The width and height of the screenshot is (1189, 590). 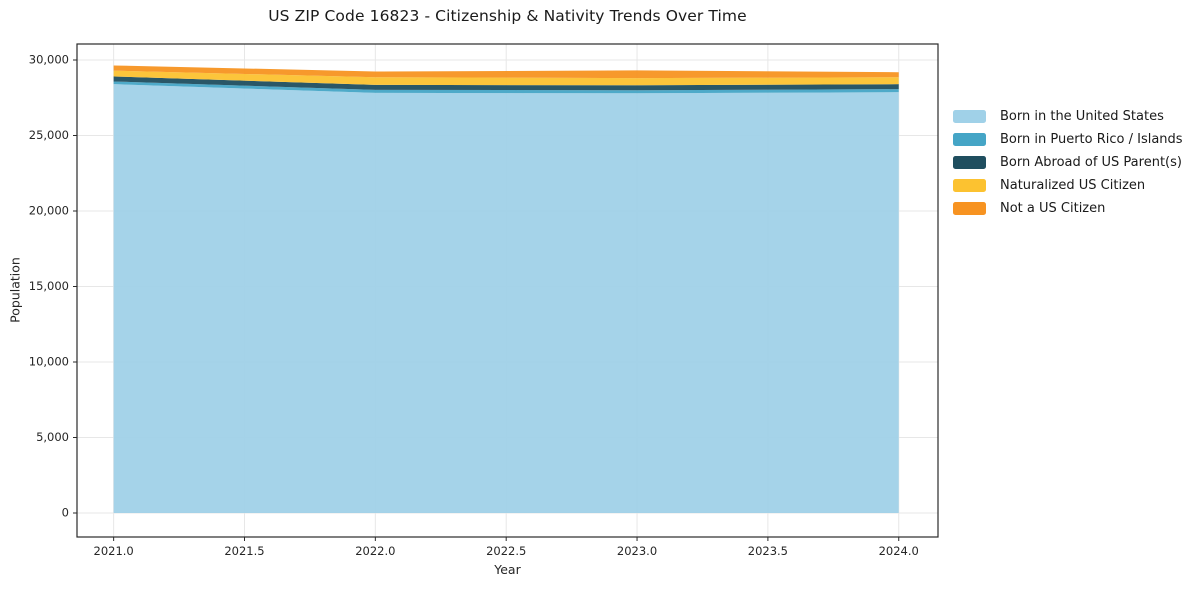 What do you see at coordinates (1091, 139) in the screenshot?
I see `legend-label: Born in Puerto Rico / Islands` at bounding box center [1091, 139].